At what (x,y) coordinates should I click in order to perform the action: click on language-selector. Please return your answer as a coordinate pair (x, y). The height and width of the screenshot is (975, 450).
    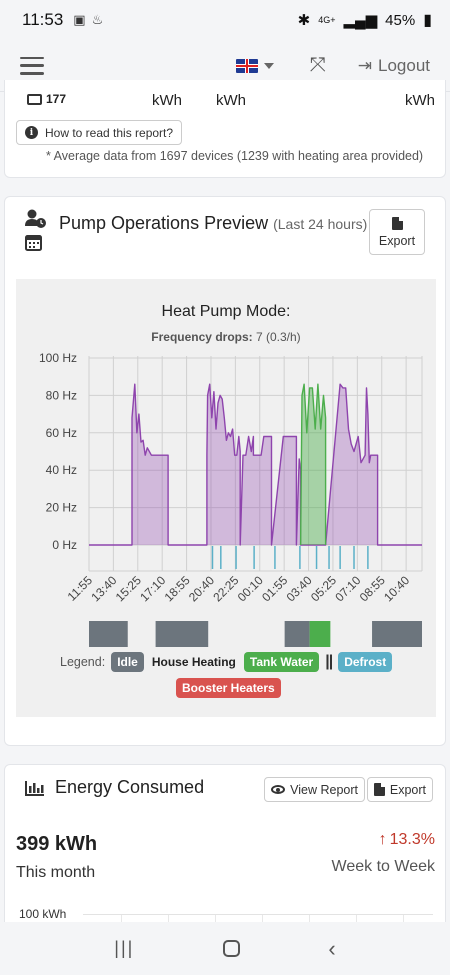
    Looking at the image, I should click on (254, 65).